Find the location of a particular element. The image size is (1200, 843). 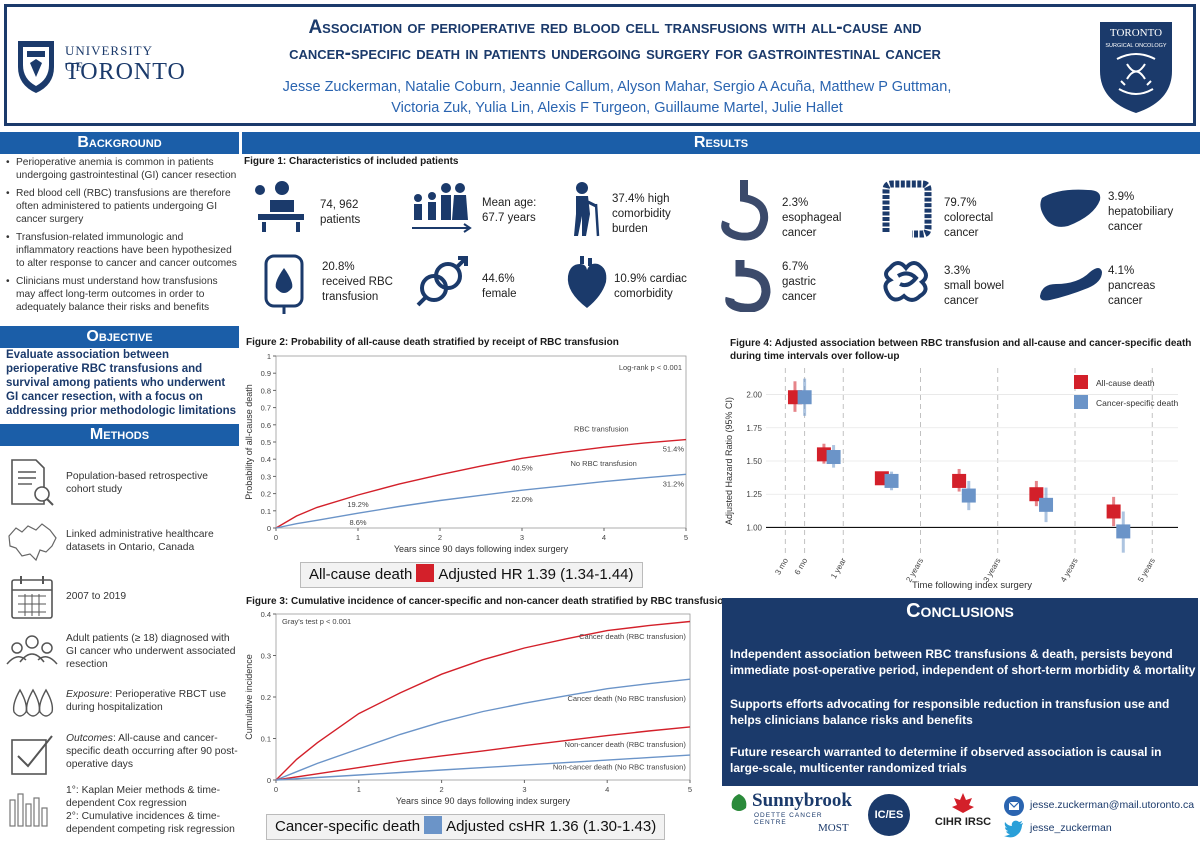

conclusions-heading: Conclusions is located at coordinates (960, 611).